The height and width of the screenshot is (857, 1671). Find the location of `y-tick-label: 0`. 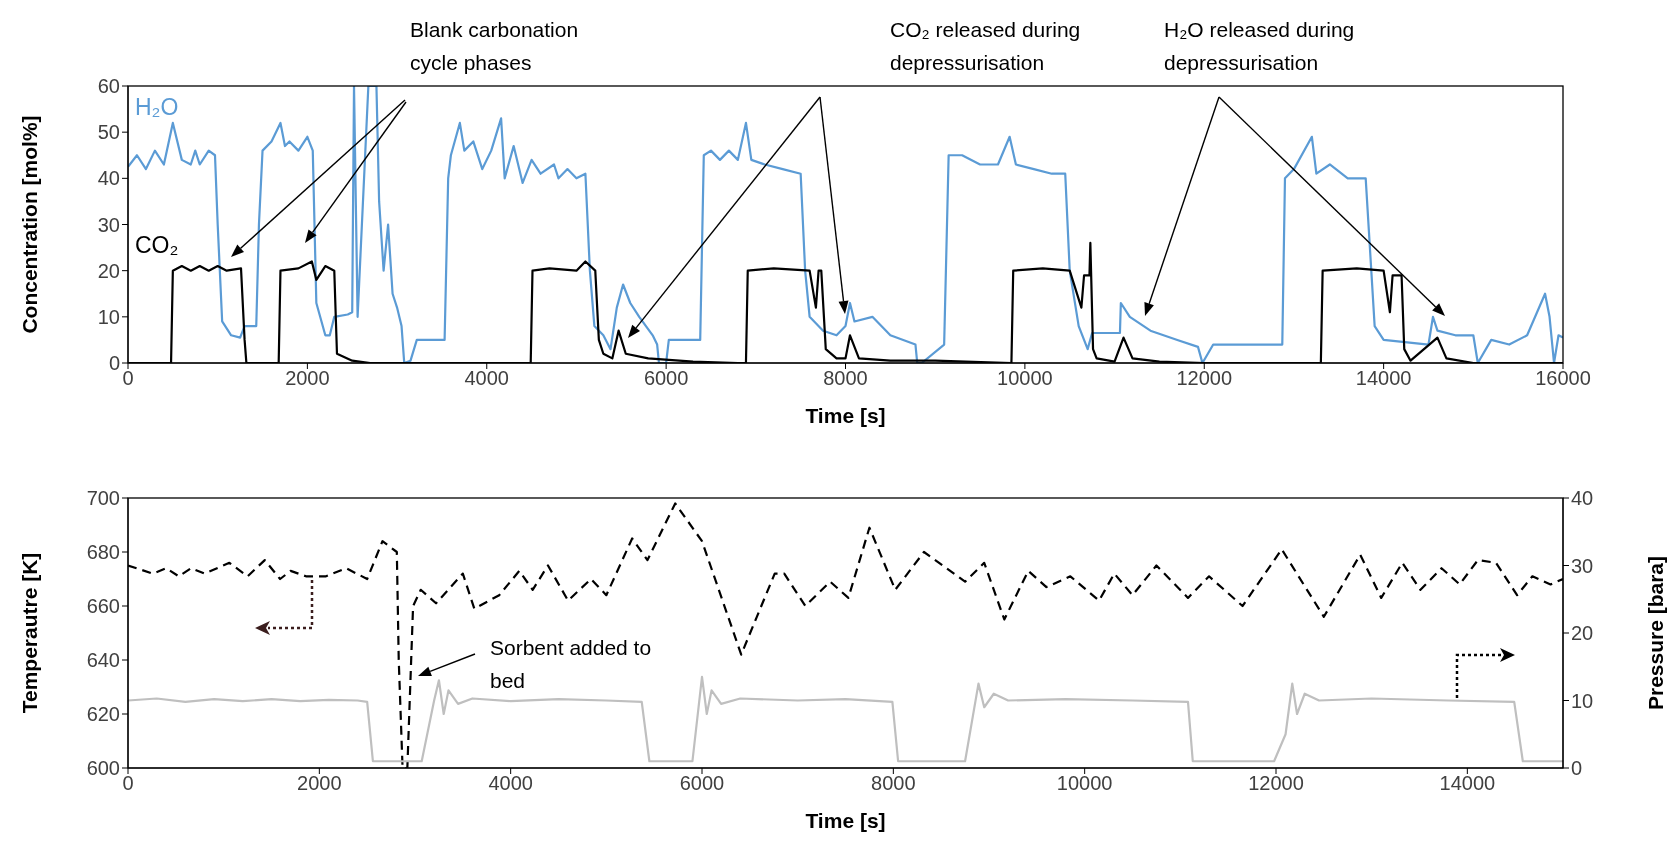

y-tick-label: 0 is located at coordinates (114, 363).